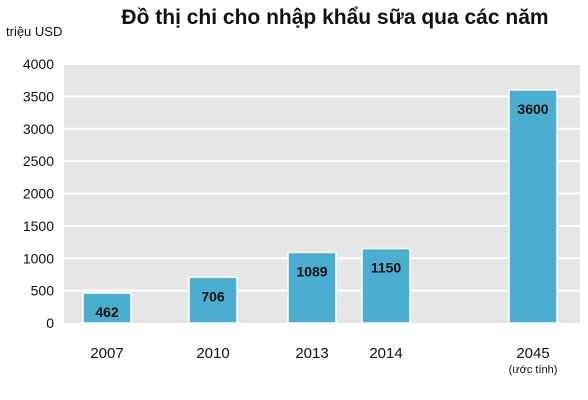 The image size is (588, 400). Describe the element at coordinates (38, 226) in the screenshot. I see `y-tick-label: 1500` at that location.